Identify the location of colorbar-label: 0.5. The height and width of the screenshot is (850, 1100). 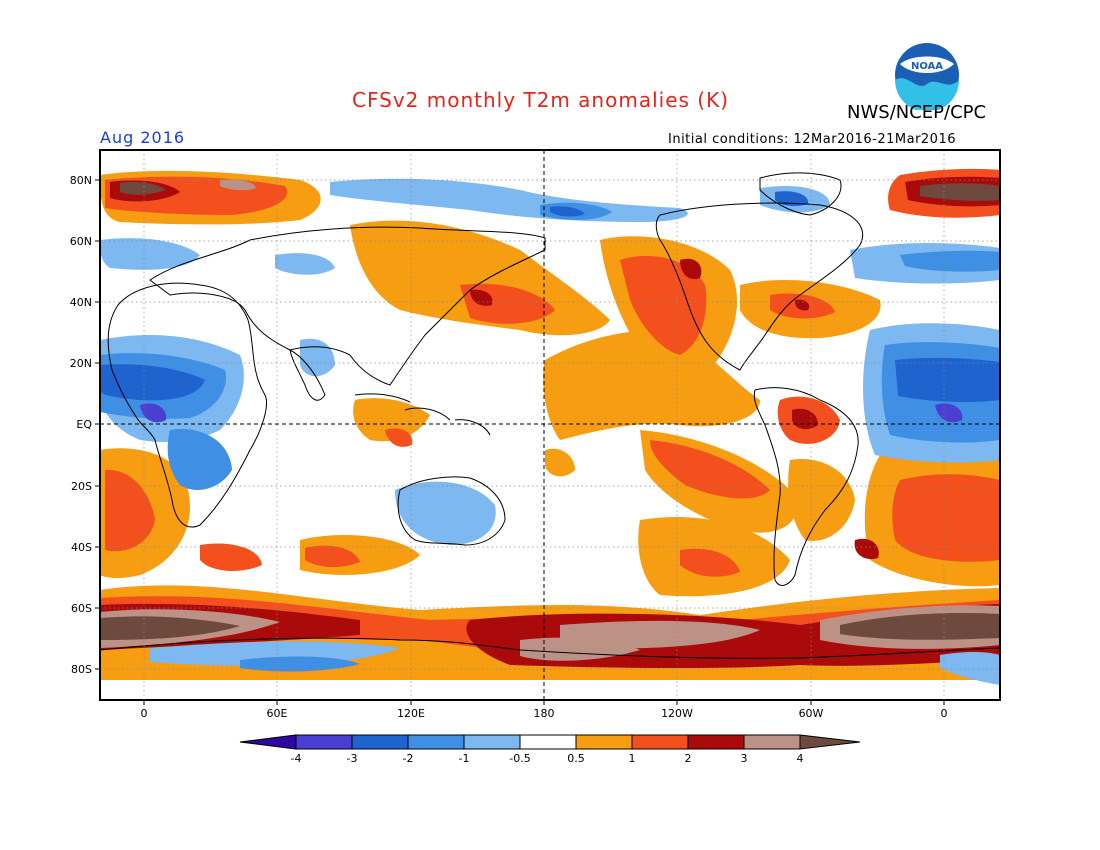
(576, 758).